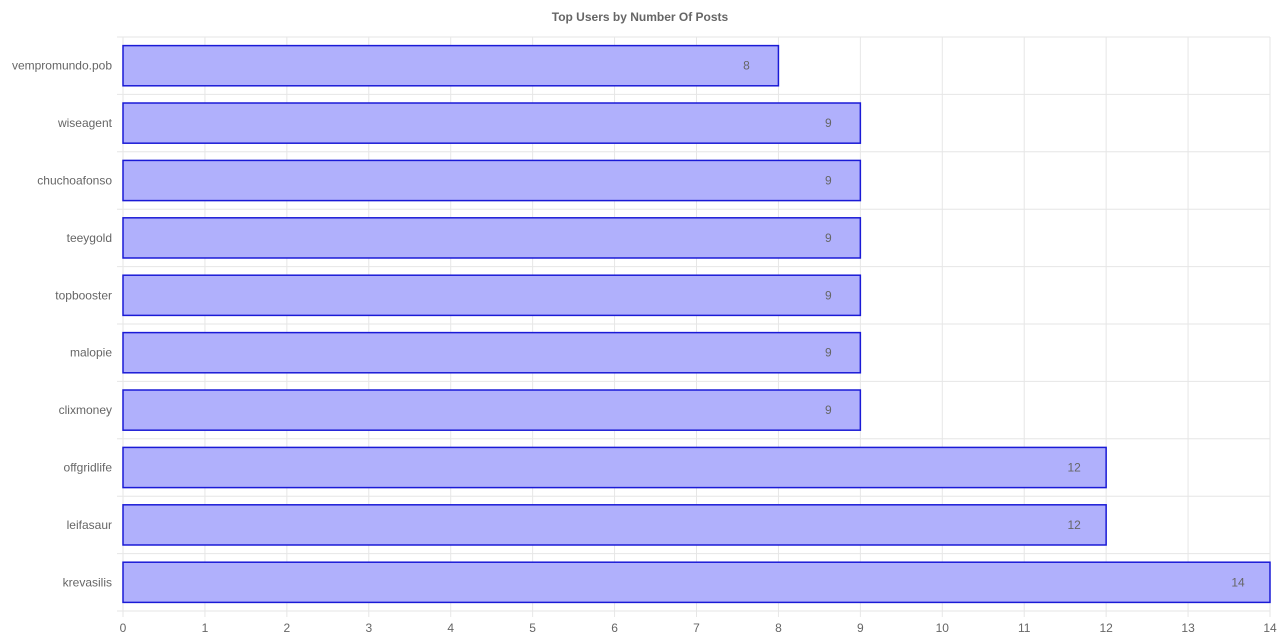 The height and width of the screenshot is (640, 1280). What do you see at coordinates (492, 123) in the screenshot?
I see `bar-wiseagent` at bounding box center [492, 123].